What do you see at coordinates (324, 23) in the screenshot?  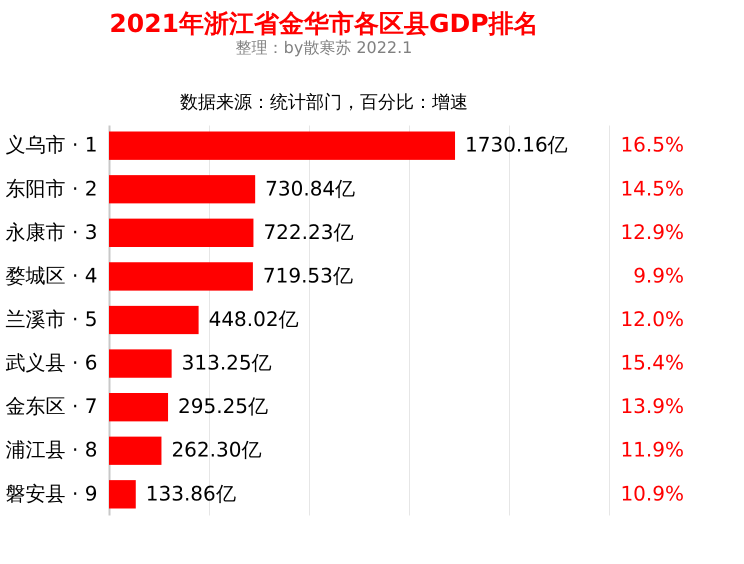 I see `chart-title: 2021年浙江省金华市各区县GDP排名` at bounding box center [324, 23].